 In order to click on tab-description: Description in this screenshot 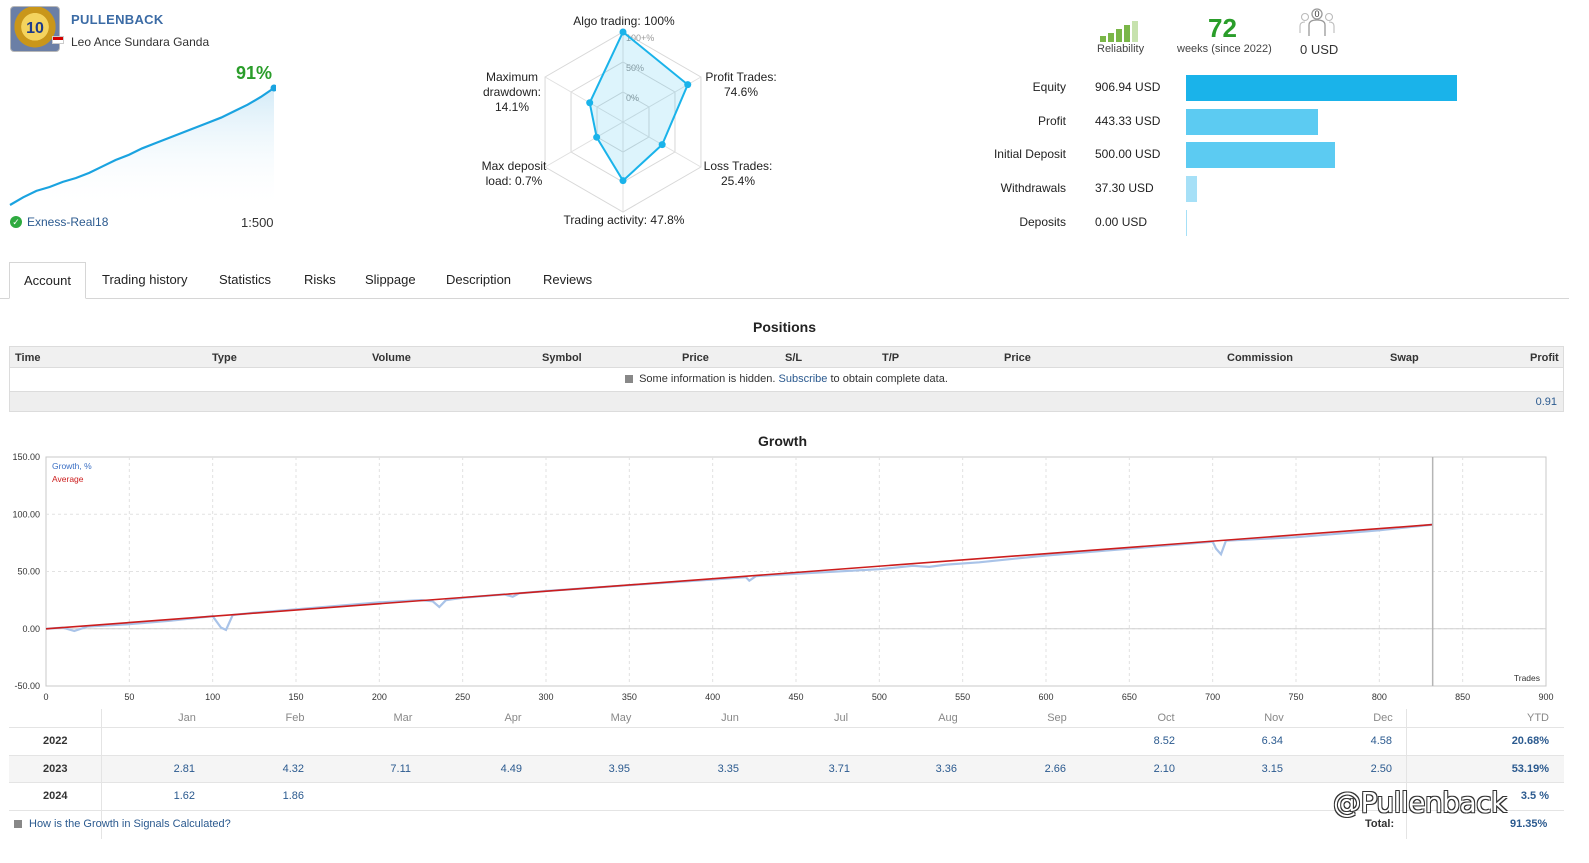, I will do `click(479, 279)`.